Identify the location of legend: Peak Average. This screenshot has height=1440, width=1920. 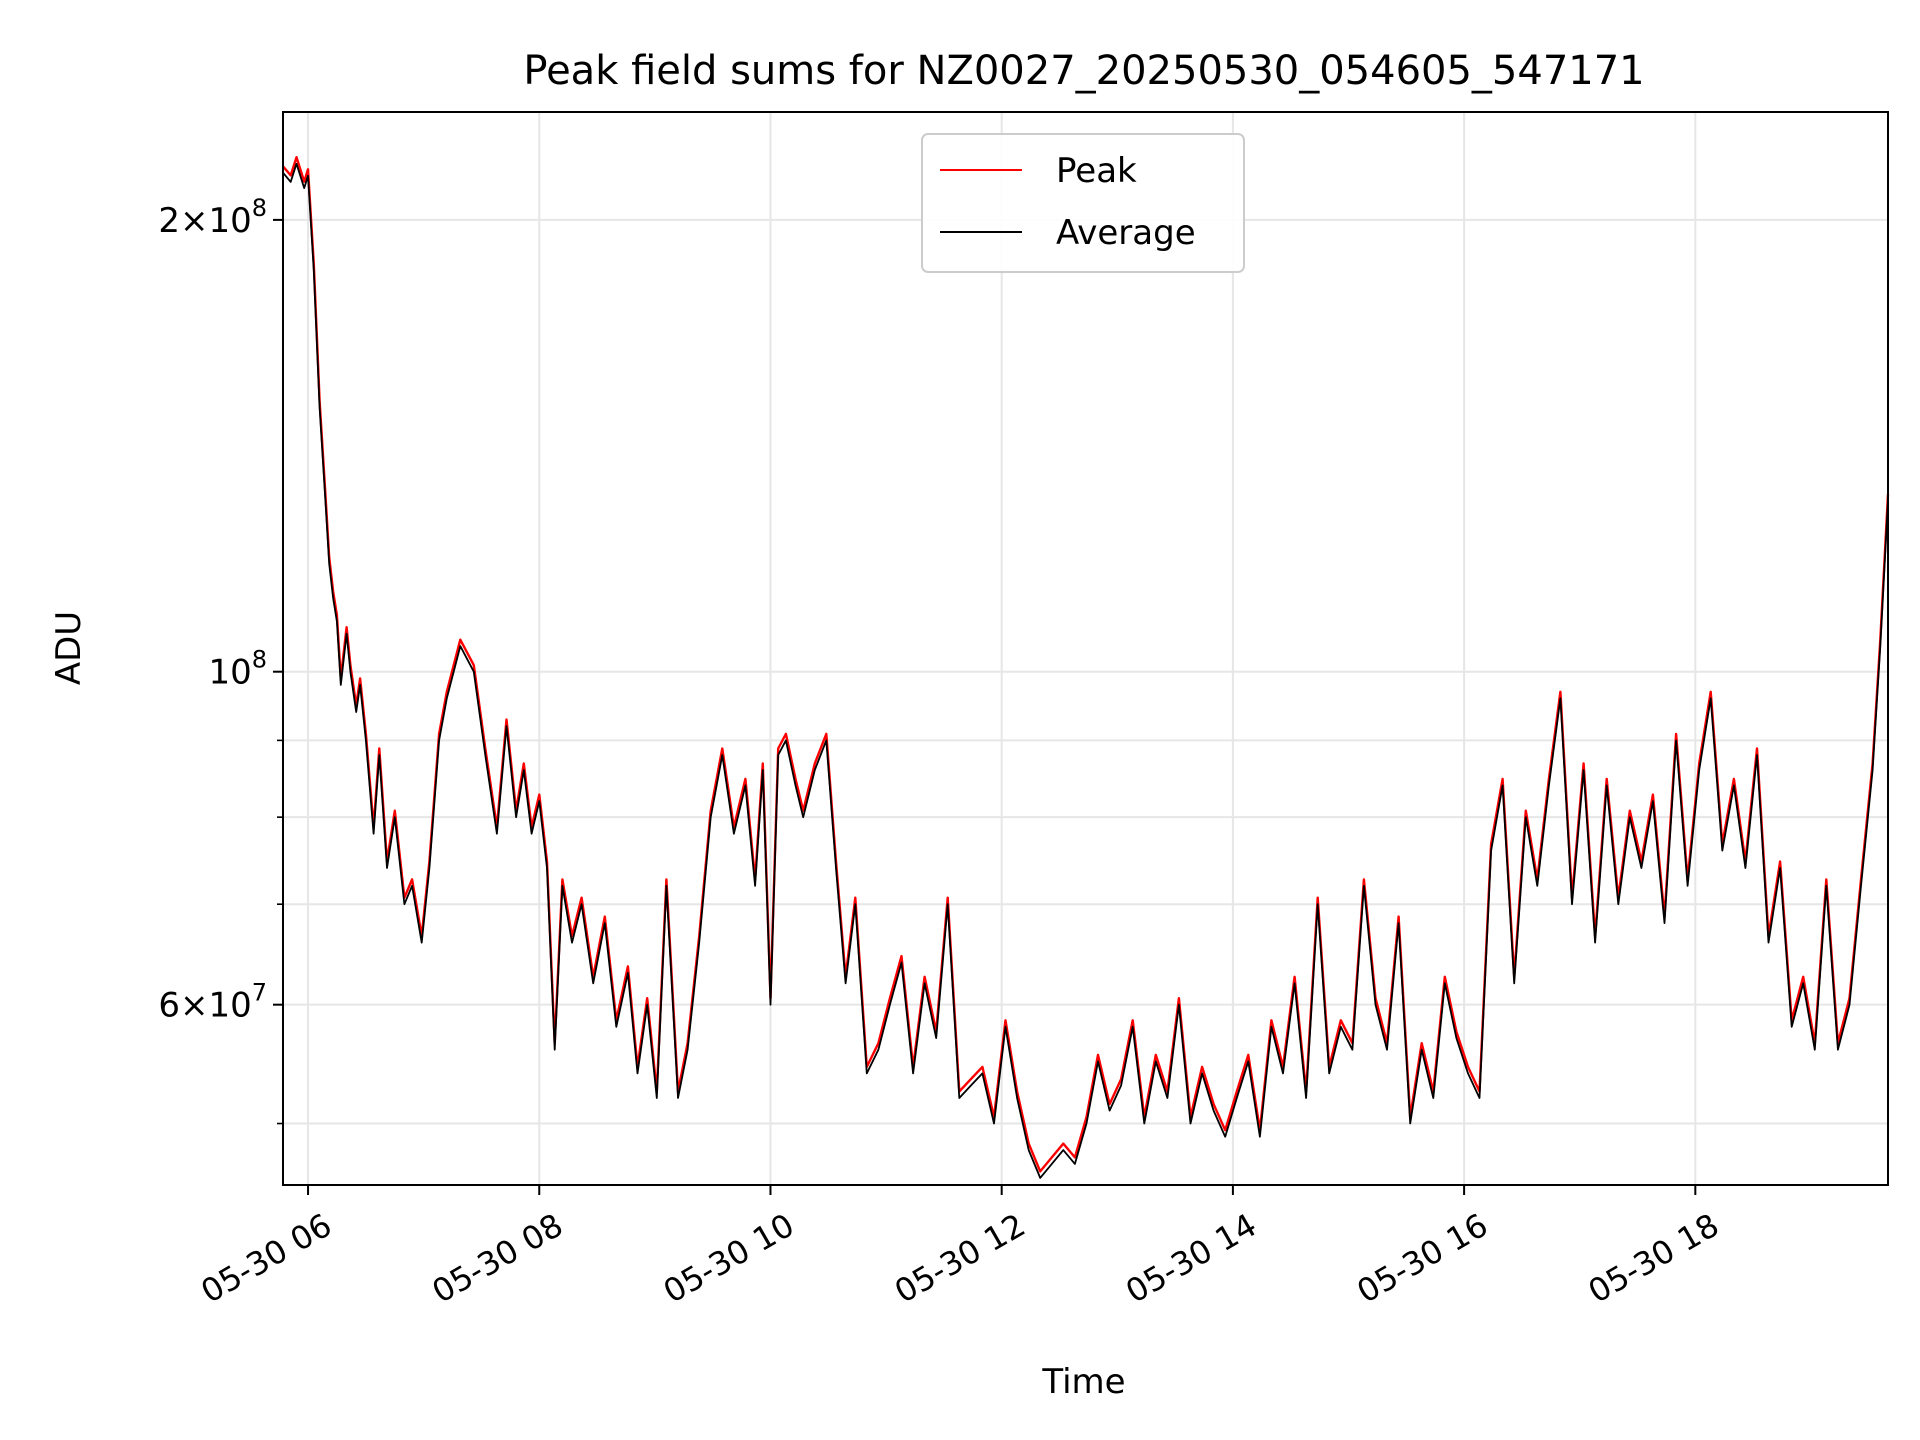
(1083, 203).